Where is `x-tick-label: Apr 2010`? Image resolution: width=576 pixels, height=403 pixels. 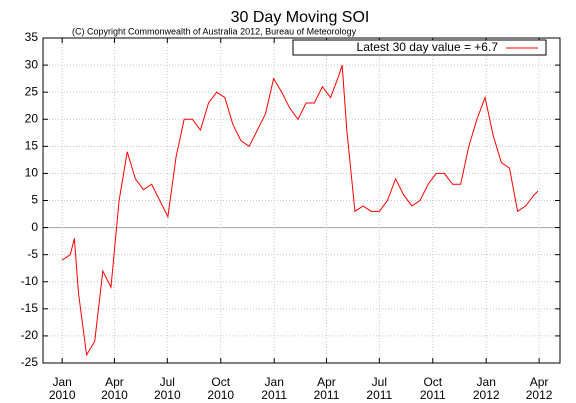 x-tick-label: Apr 2010 is located at coordinates (114, 388).